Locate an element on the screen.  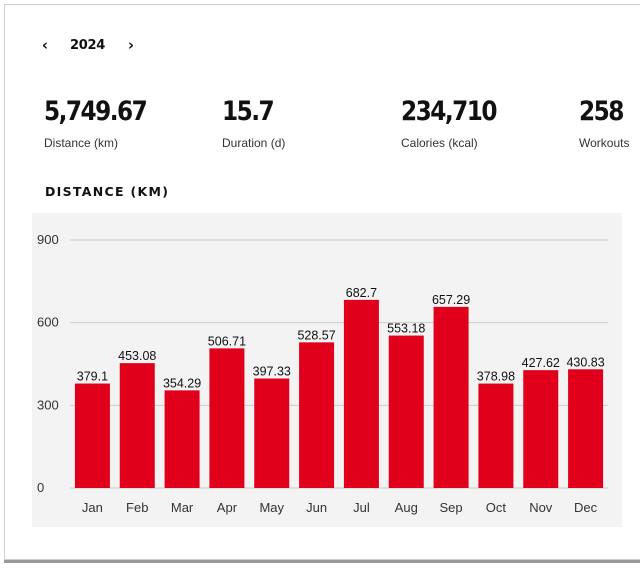
x-tick-label: Mar is located at coordinates (182, 507).